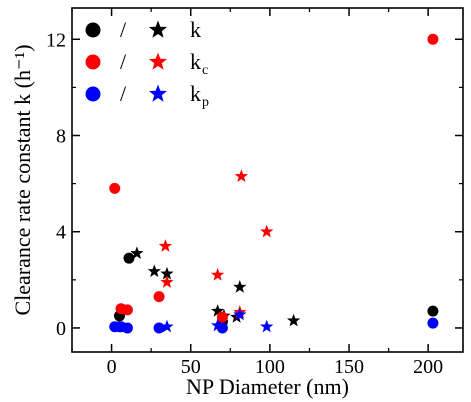 The width and height of the screenshot is (471, 402). I want to click on legend: / k/k c/k p, so click(147, 63).